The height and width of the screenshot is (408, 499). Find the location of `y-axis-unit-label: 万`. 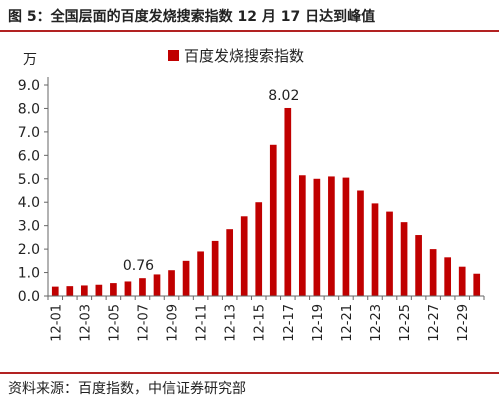

y-axis-unit-label: 万 is located at coordinates (30, 60).